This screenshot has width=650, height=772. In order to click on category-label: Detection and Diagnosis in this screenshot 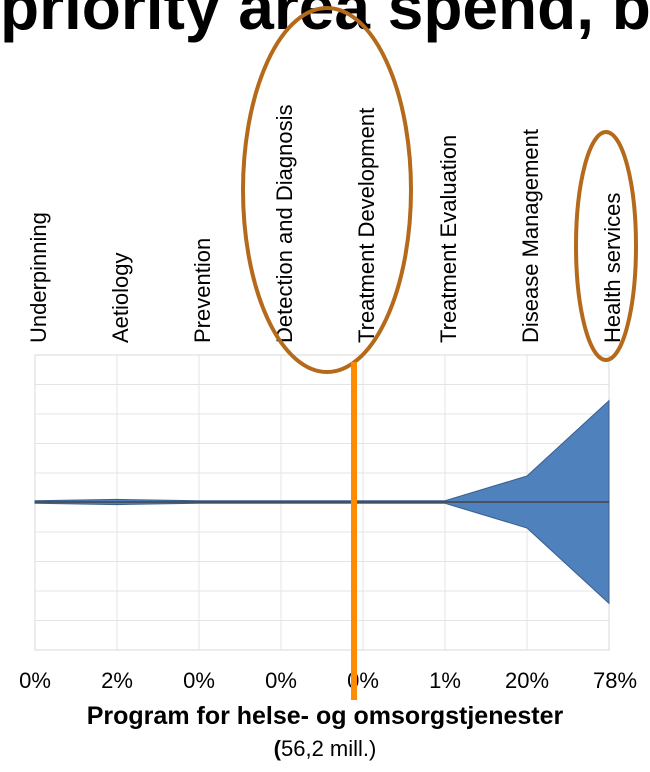, I will do `click(284, 224)`.